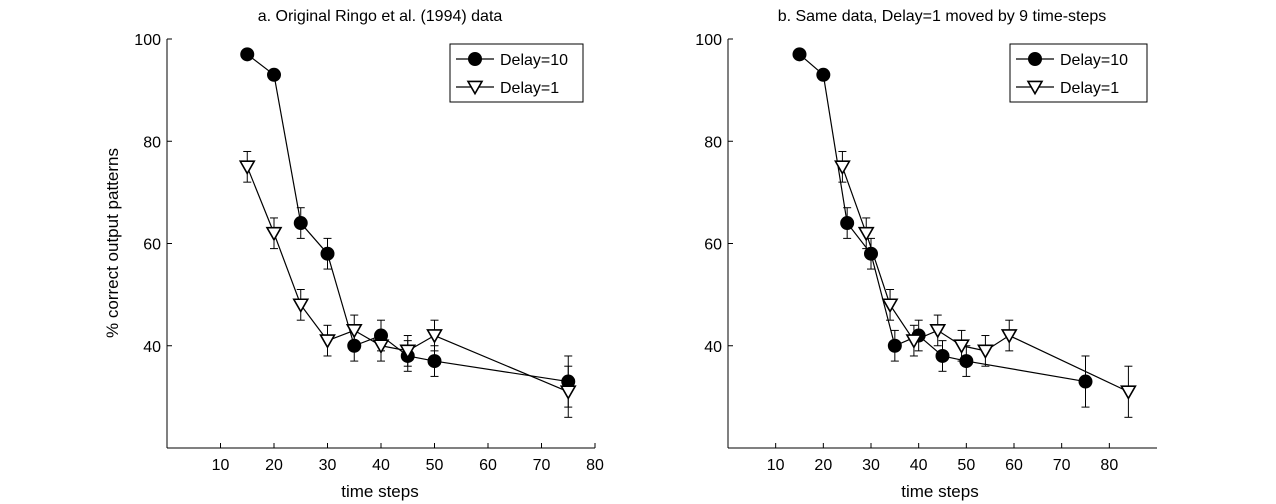  What do you see at coordinates (379, 491) in the screenshot?
I see `panel-a-x-axis-label: time steps` at bounding box center [379, 491].